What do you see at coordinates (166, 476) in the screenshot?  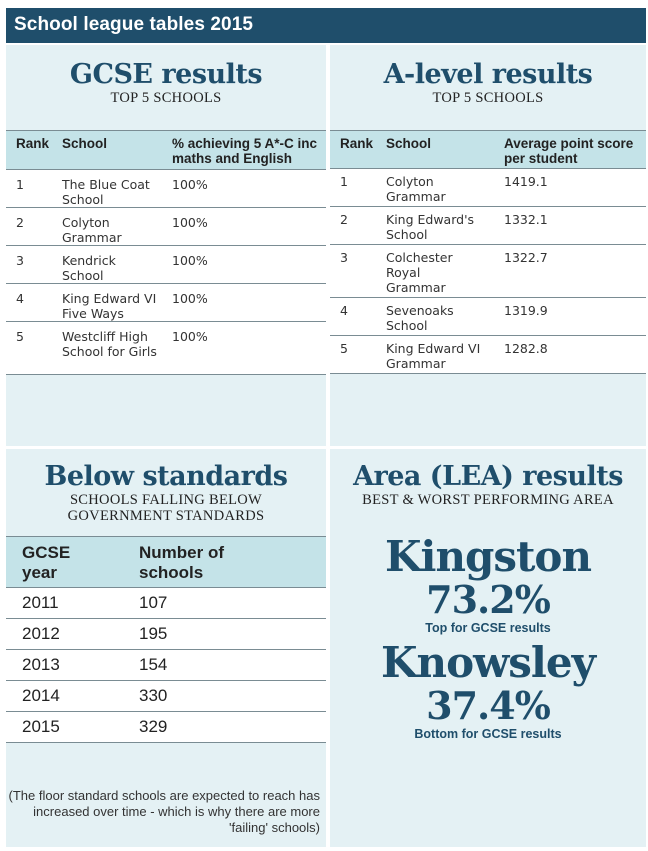 I see `below-title: Below standards` at bounding box center [166, 476].